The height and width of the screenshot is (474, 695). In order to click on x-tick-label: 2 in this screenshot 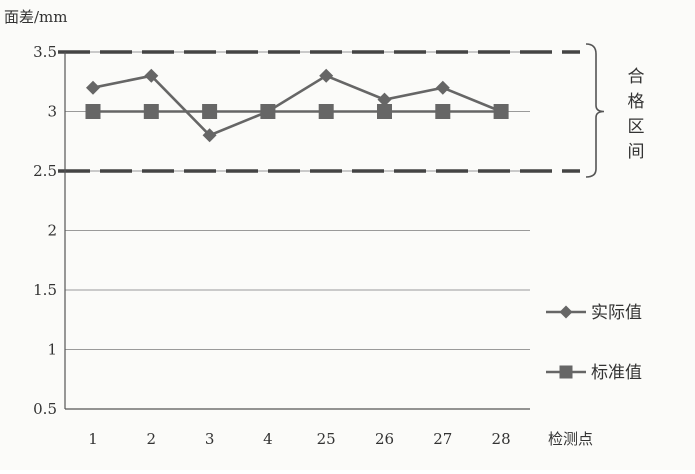, I will do `click(152, 439)`.